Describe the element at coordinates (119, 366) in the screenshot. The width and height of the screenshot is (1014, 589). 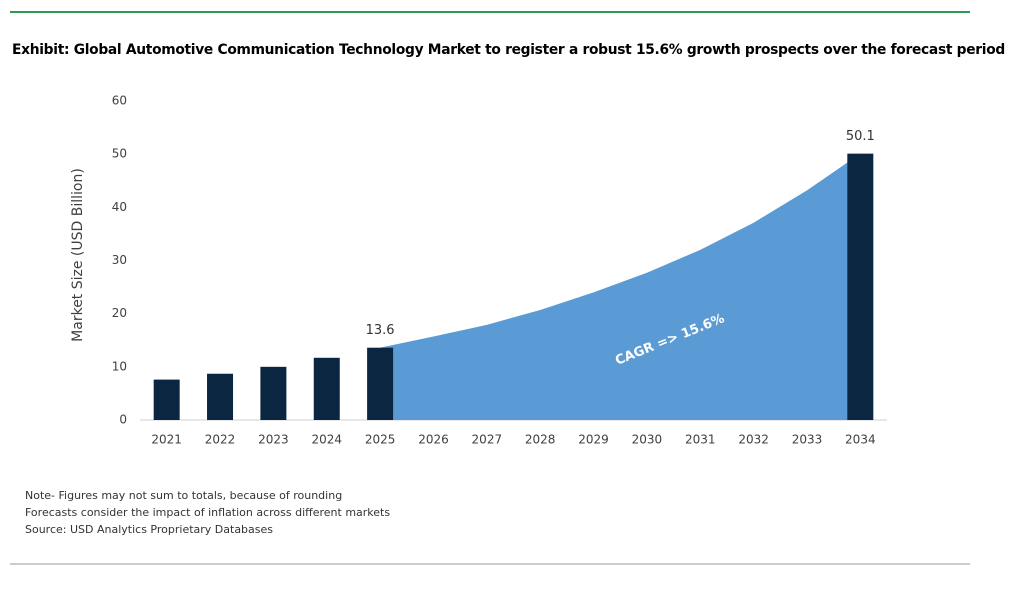
I see `y-tick-label: 10` at that location.